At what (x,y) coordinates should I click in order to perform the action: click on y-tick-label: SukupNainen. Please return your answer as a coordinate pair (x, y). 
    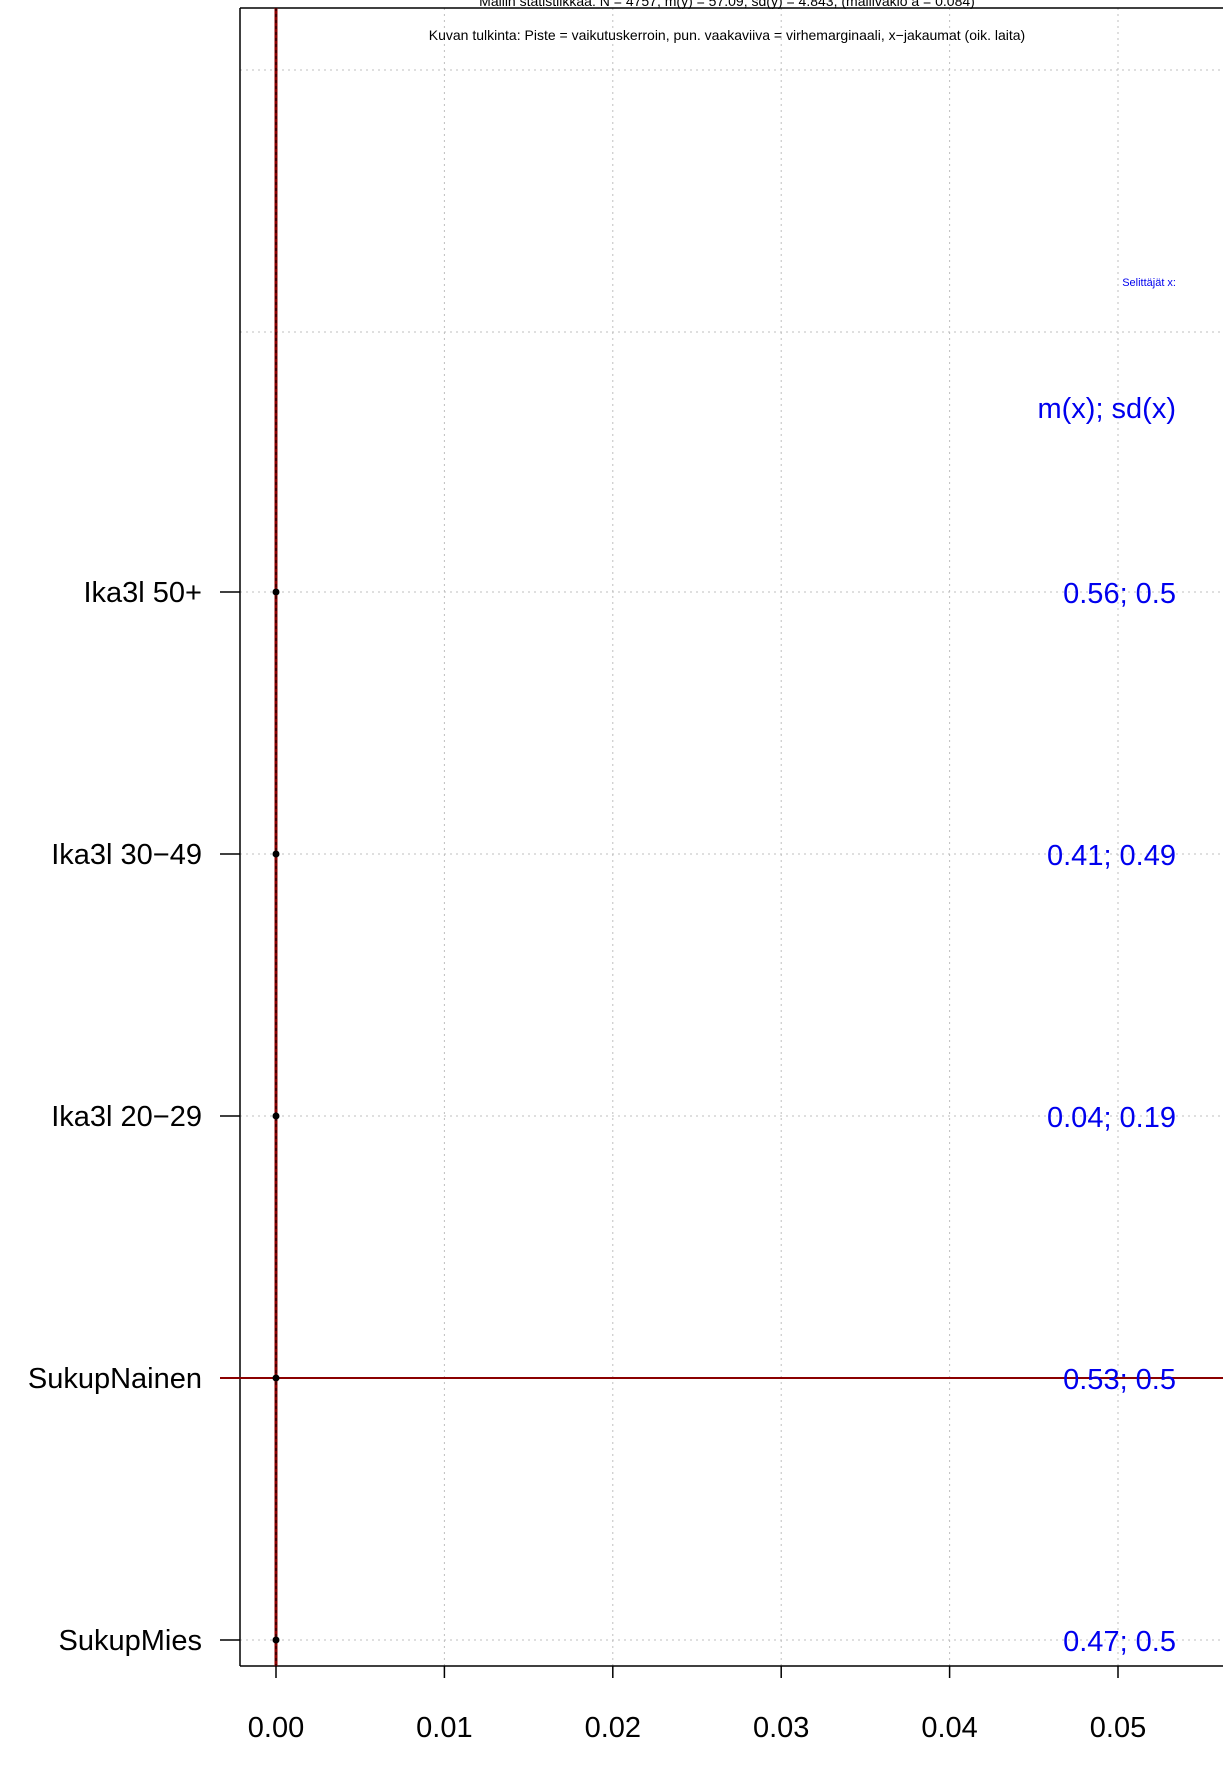
    Looking at the image, I should click on (115, 1379).